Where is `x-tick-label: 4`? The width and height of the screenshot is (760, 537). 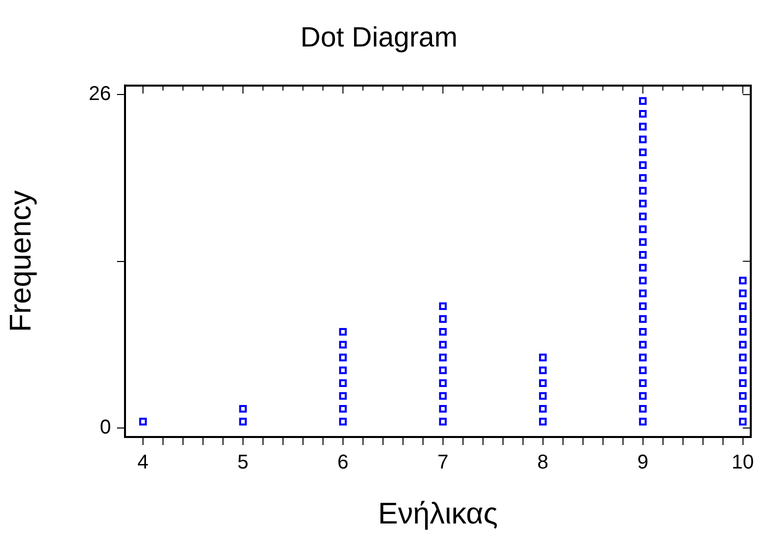
x-tick-label: 4 is located at coordinates (143, 463).